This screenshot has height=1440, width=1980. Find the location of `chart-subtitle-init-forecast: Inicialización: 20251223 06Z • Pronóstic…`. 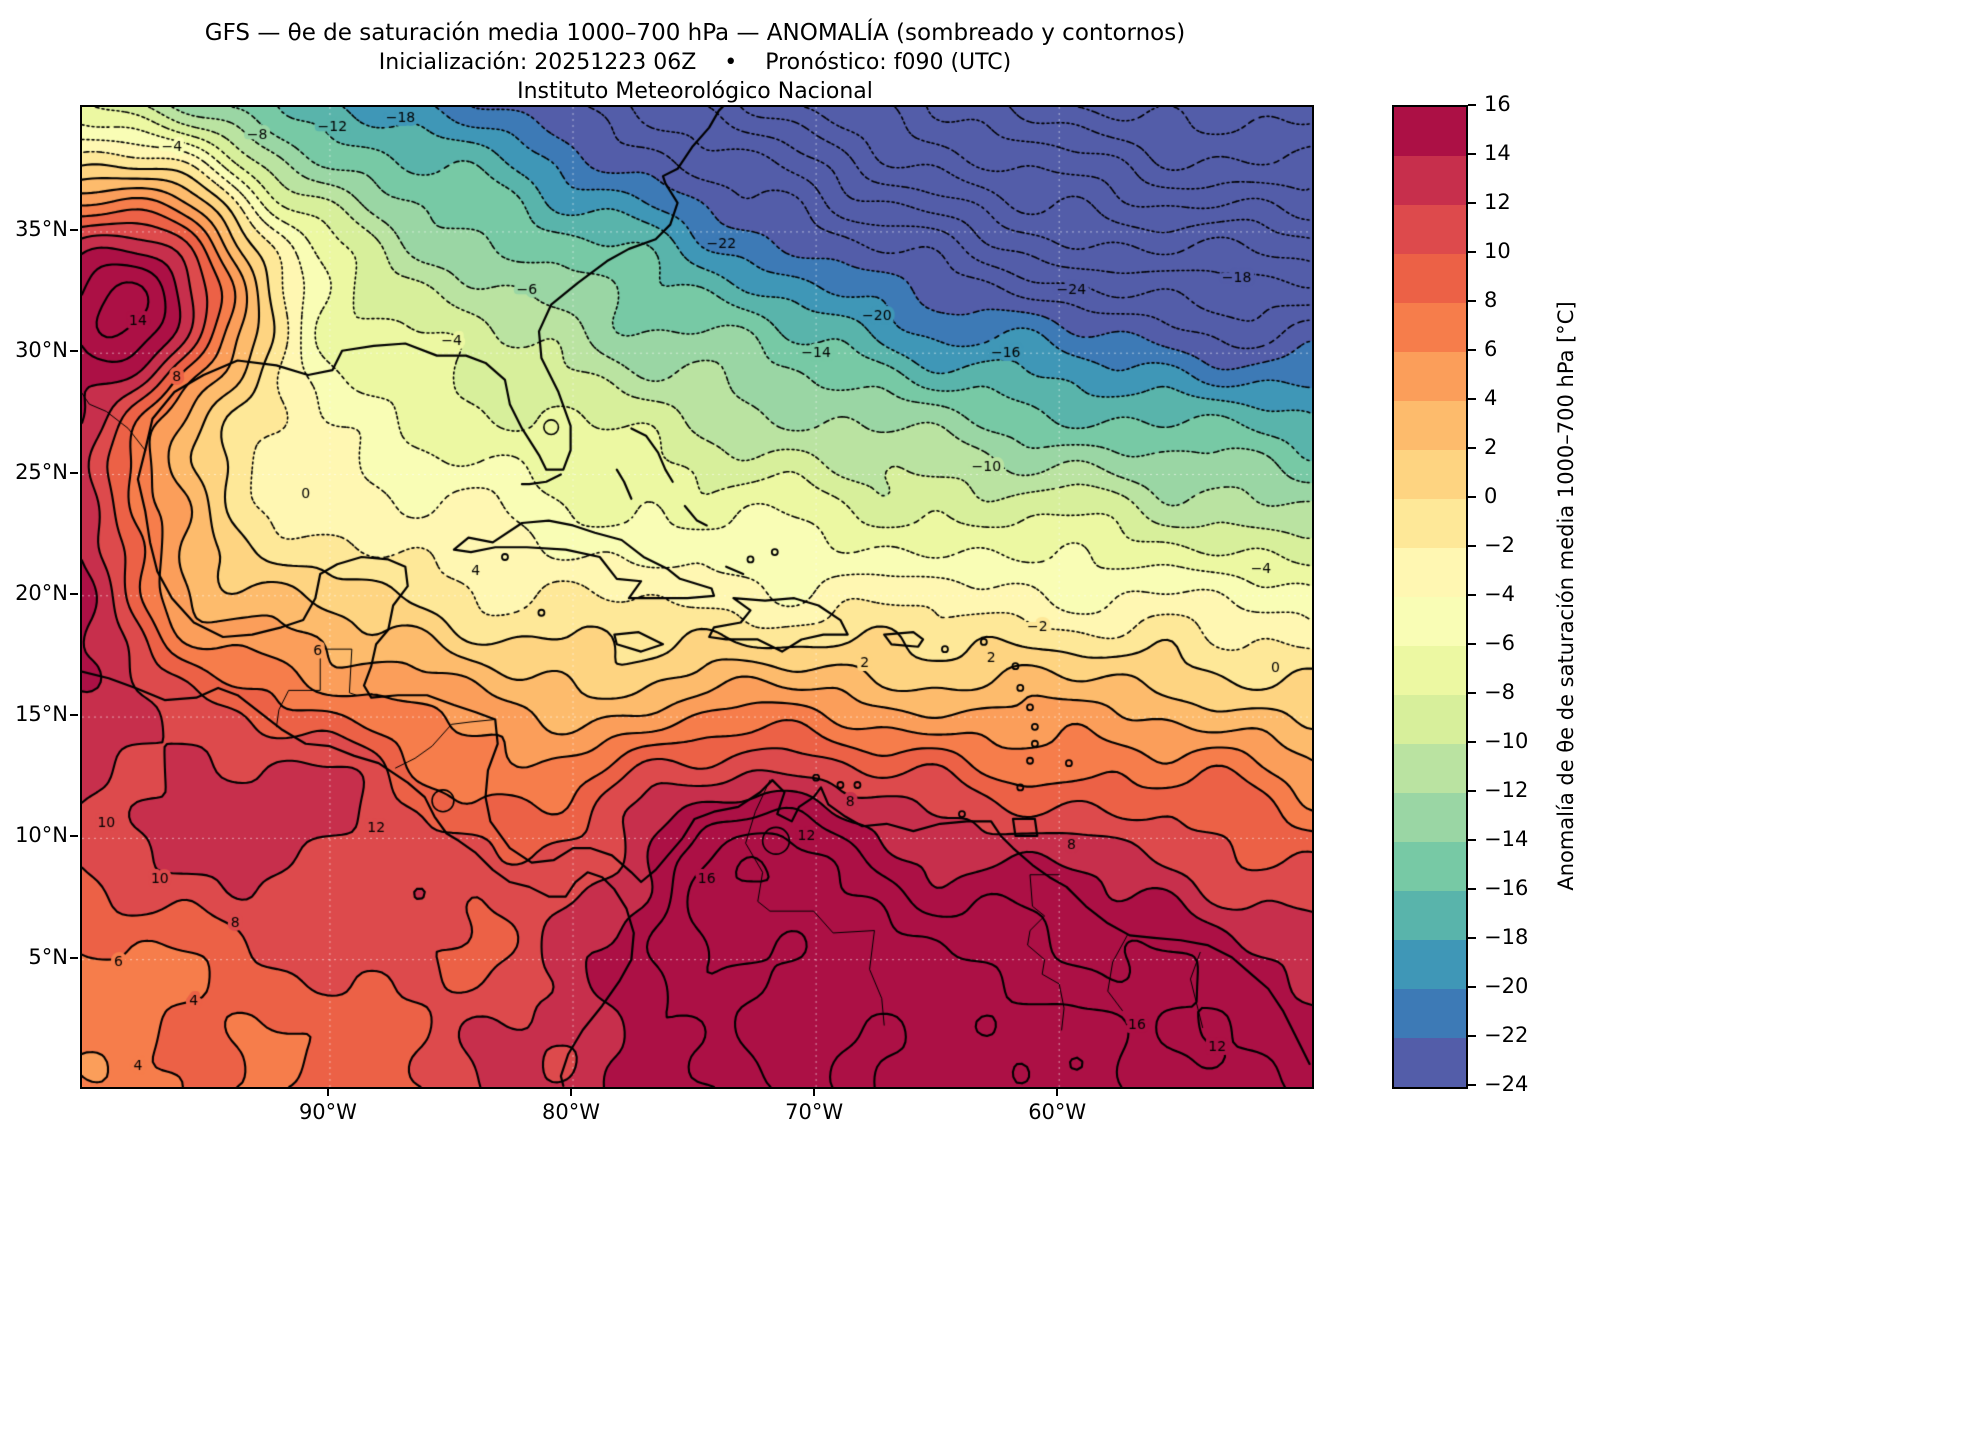

chart-subtitle-init-forecast: Inicialización: 20251223 06Z • Pronóstic… is located at coordinates (695, 62).